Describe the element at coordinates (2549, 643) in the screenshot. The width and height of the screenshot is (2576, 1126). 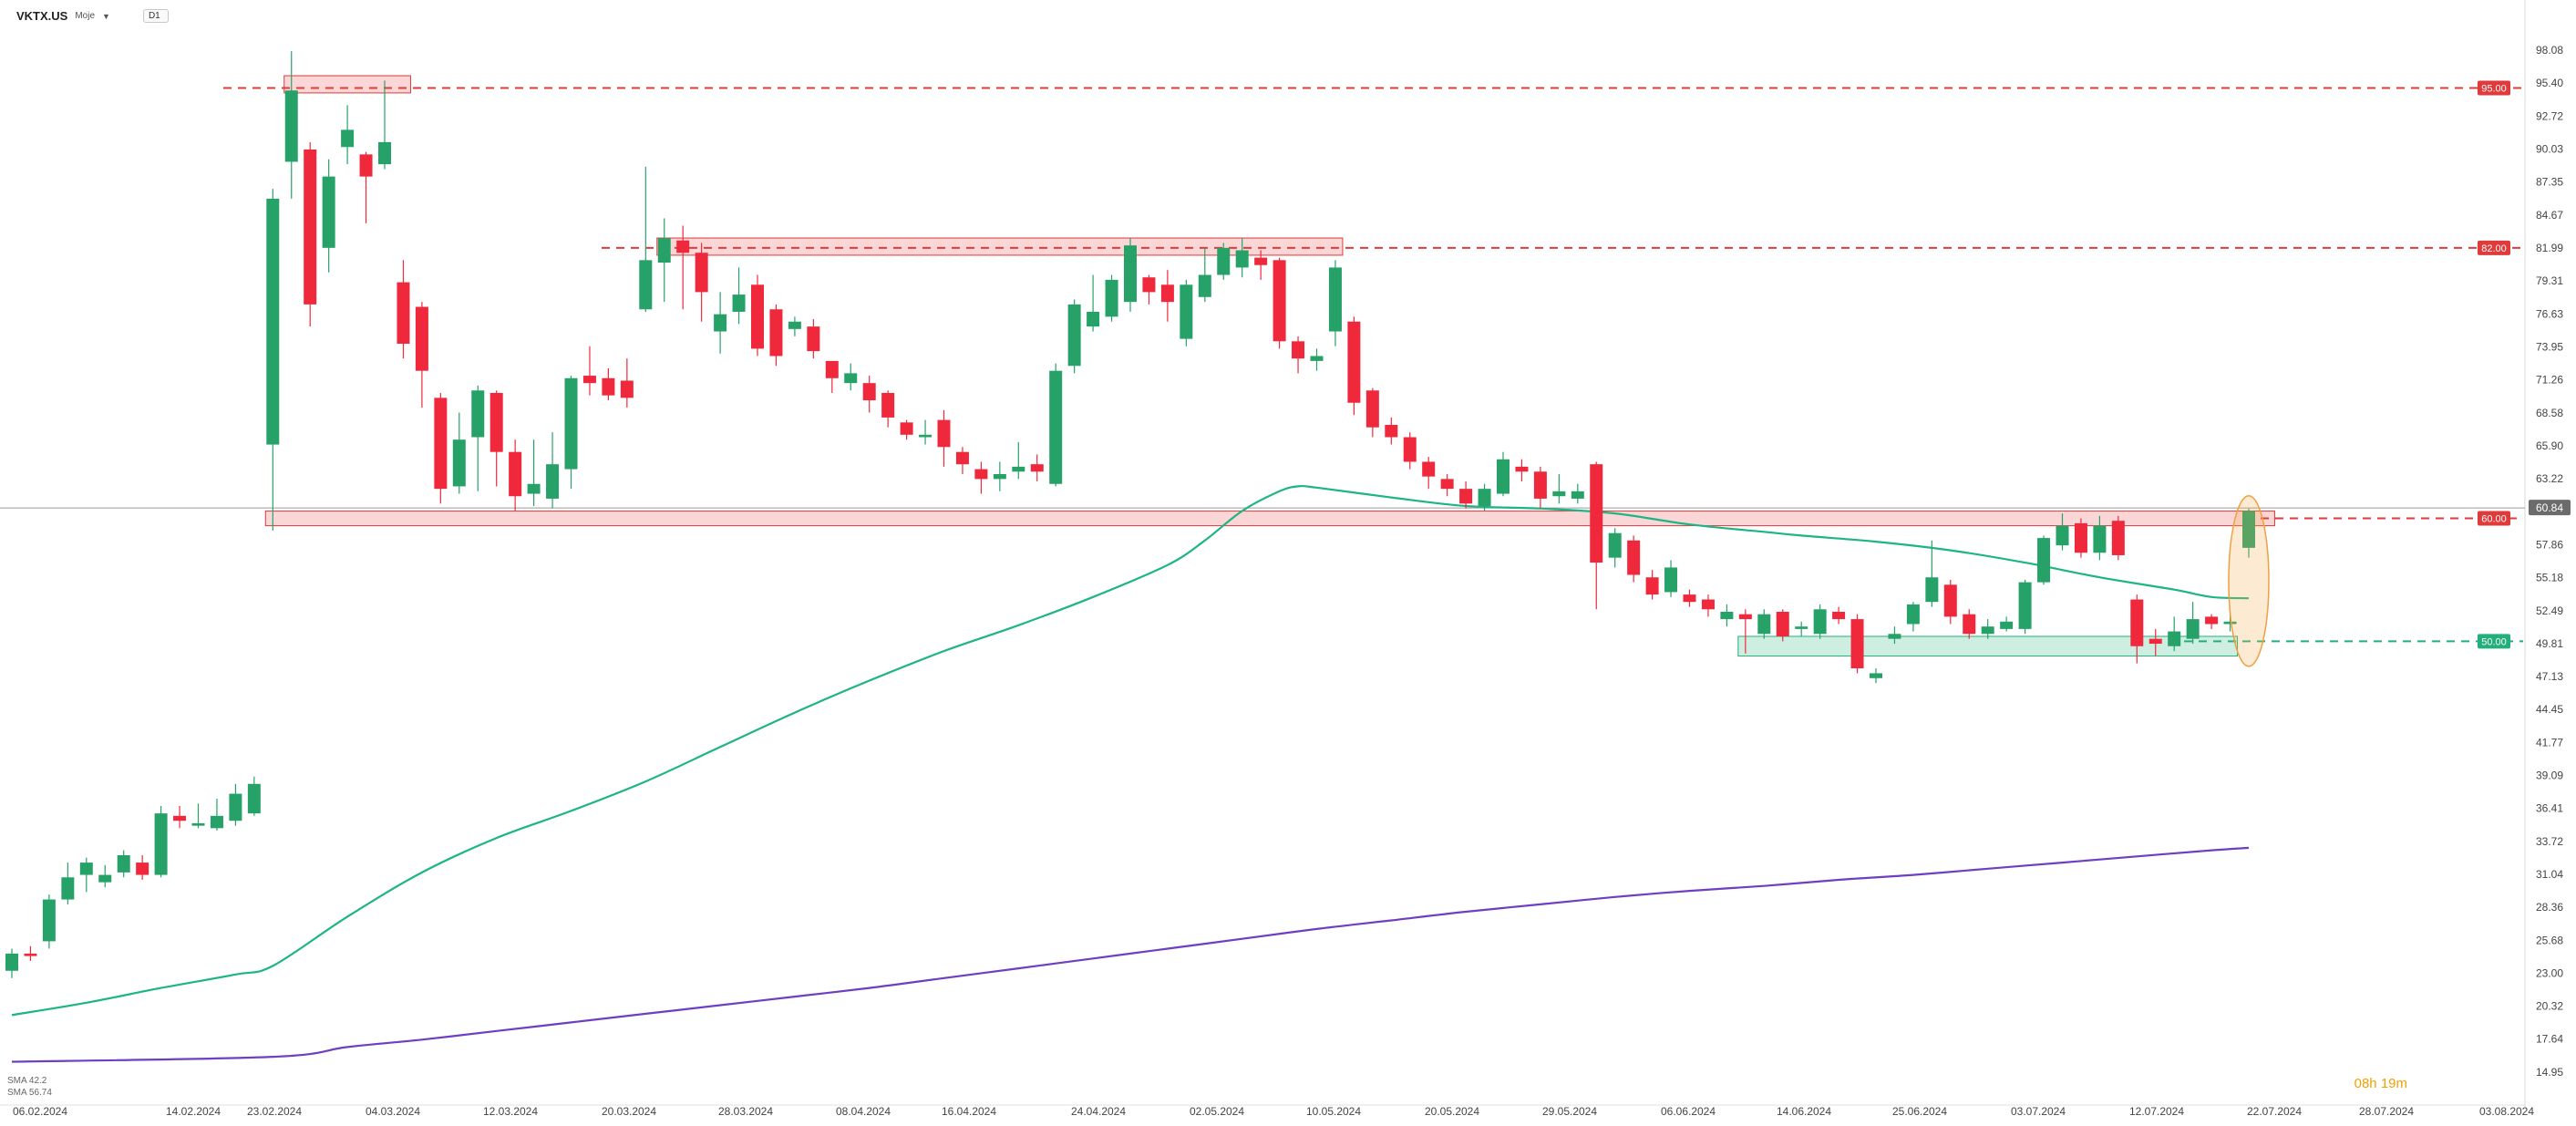
I see `y-tick-label: 49.81` at that location.